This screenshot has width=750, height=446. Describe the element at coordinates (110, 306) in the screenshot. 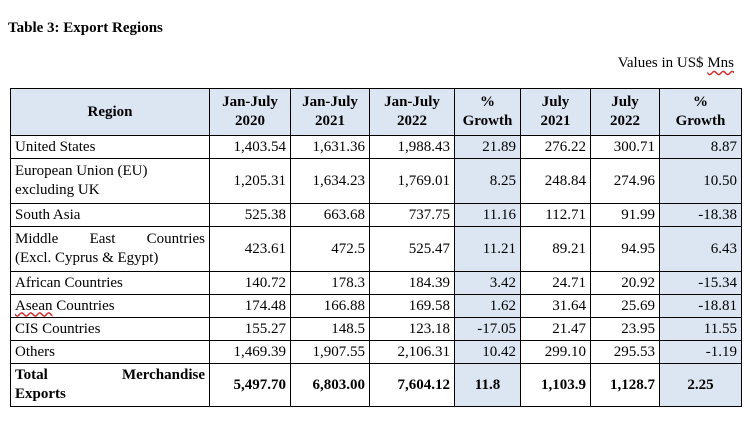

I see `region-cell: Asean Countries` at that location.